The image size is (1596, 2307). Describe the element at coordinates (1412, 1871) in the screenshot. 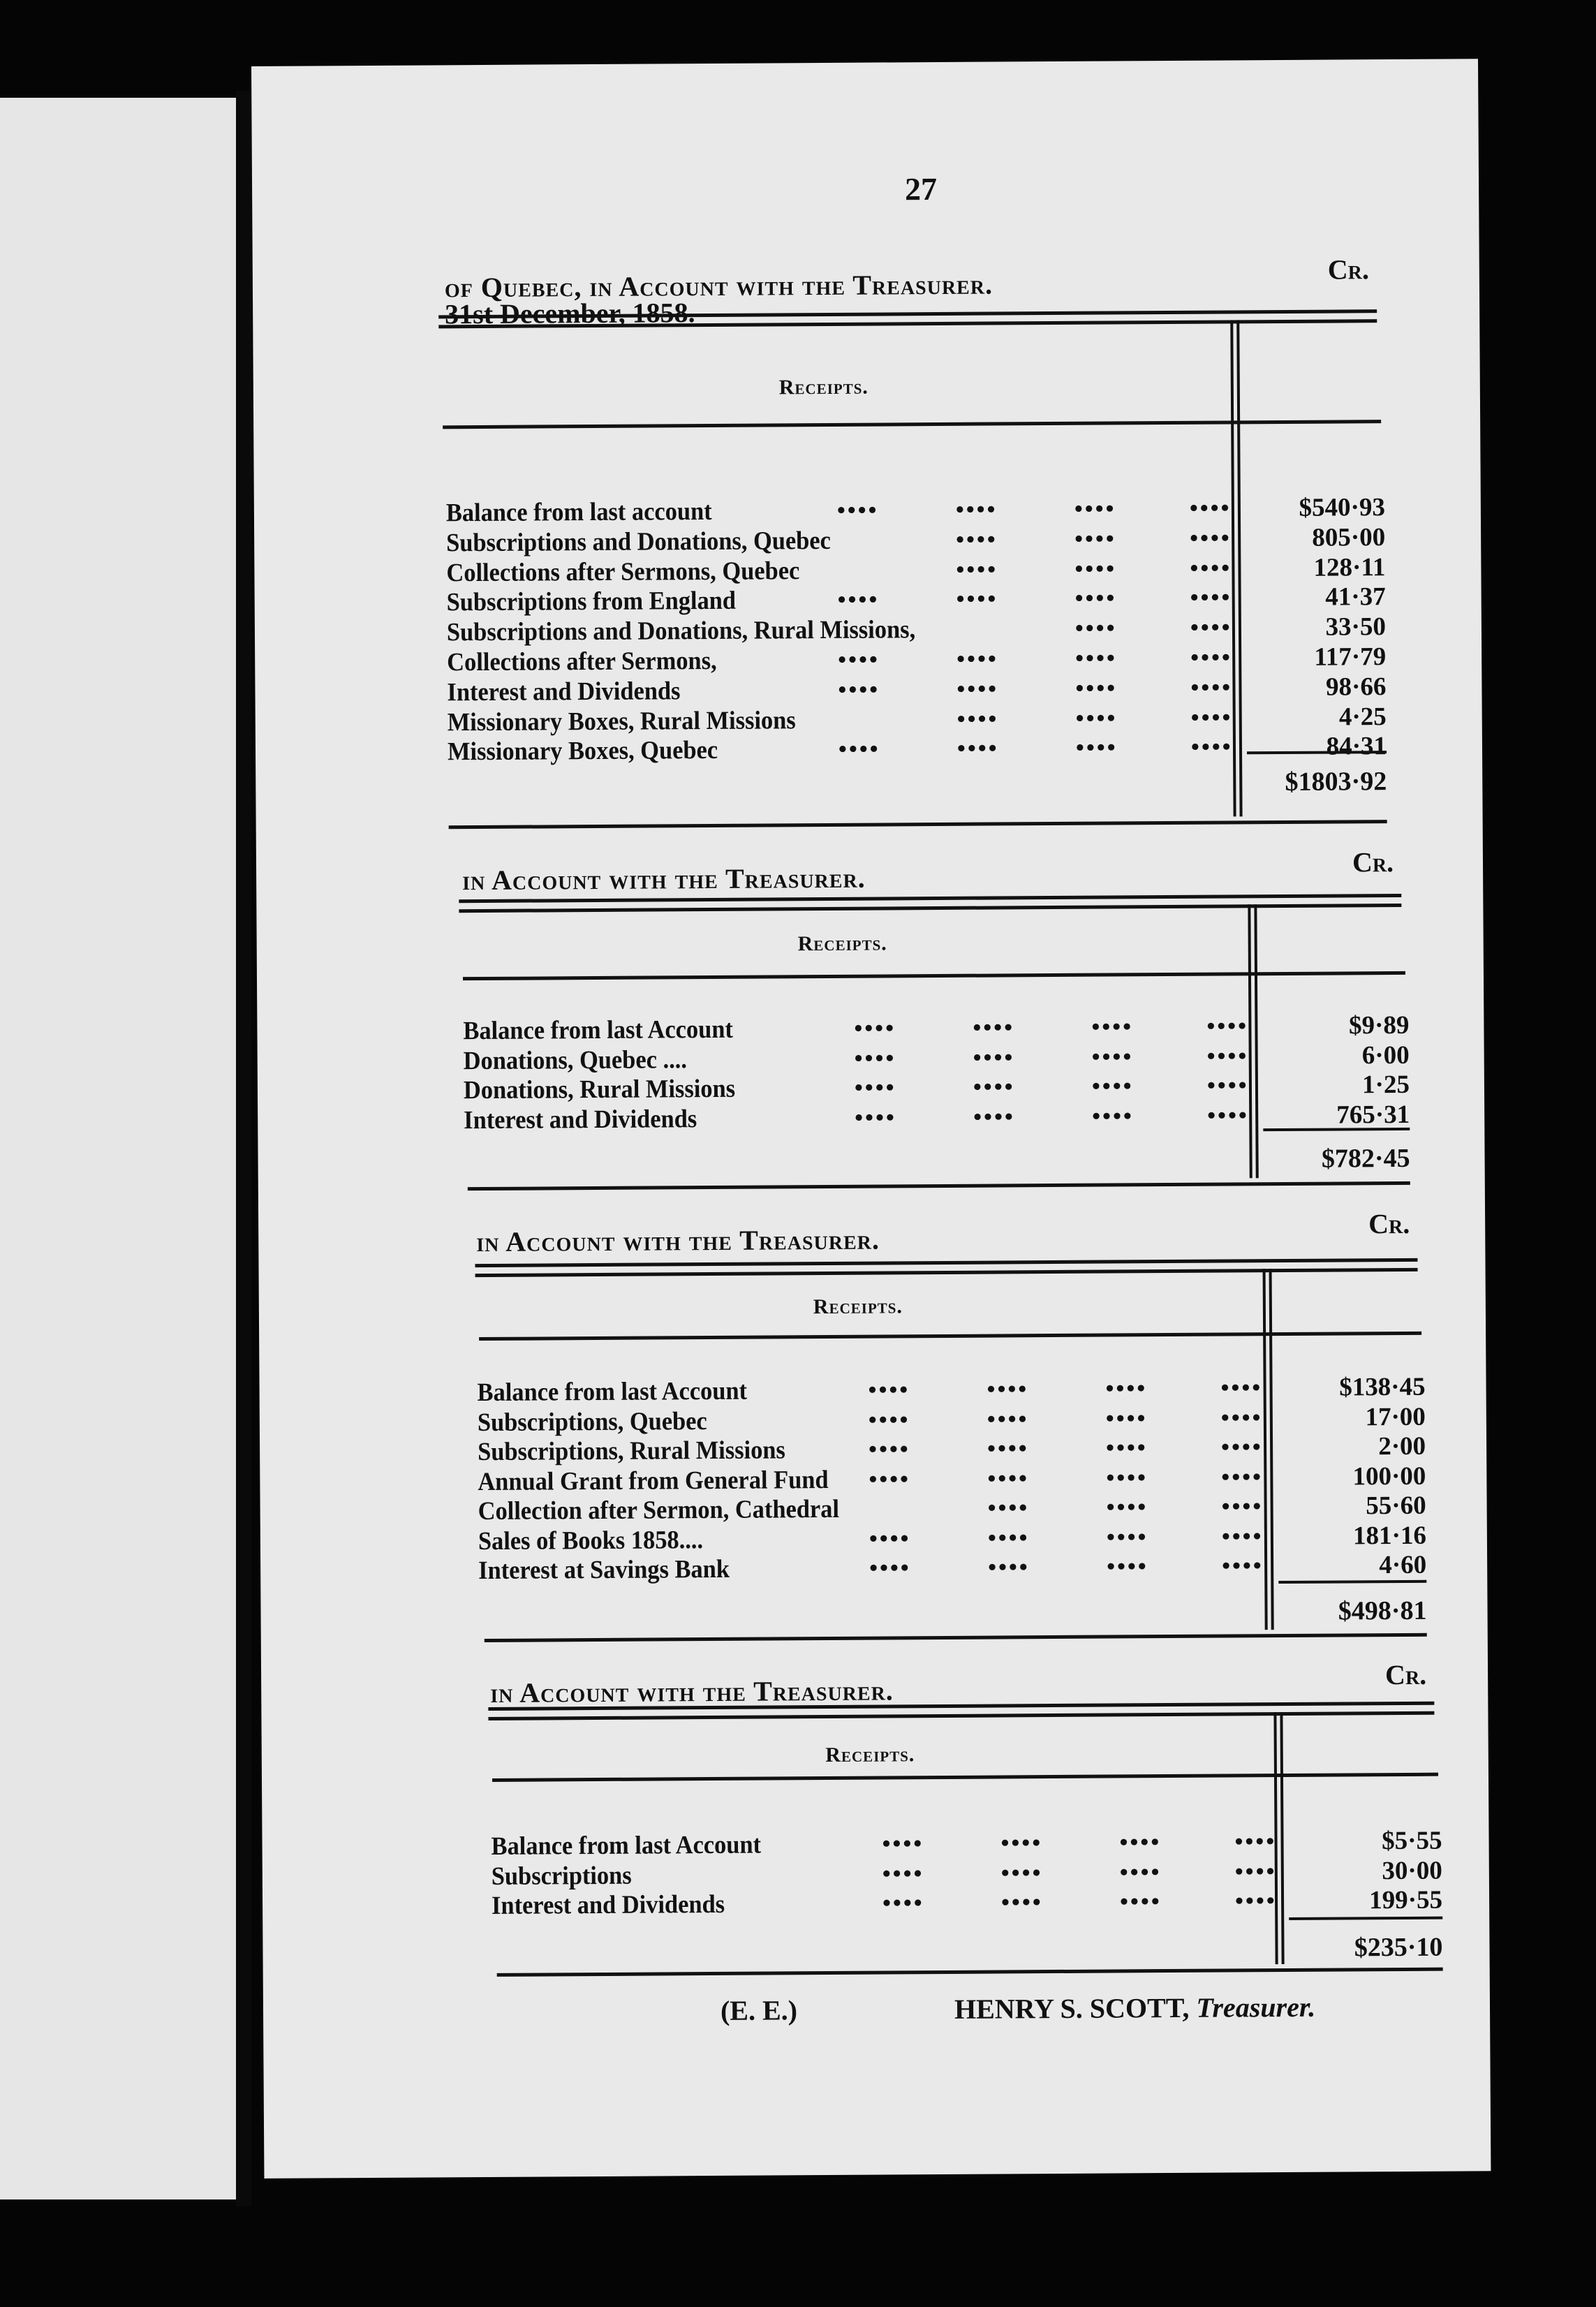

I see `row-amount: 30·00` at that location.